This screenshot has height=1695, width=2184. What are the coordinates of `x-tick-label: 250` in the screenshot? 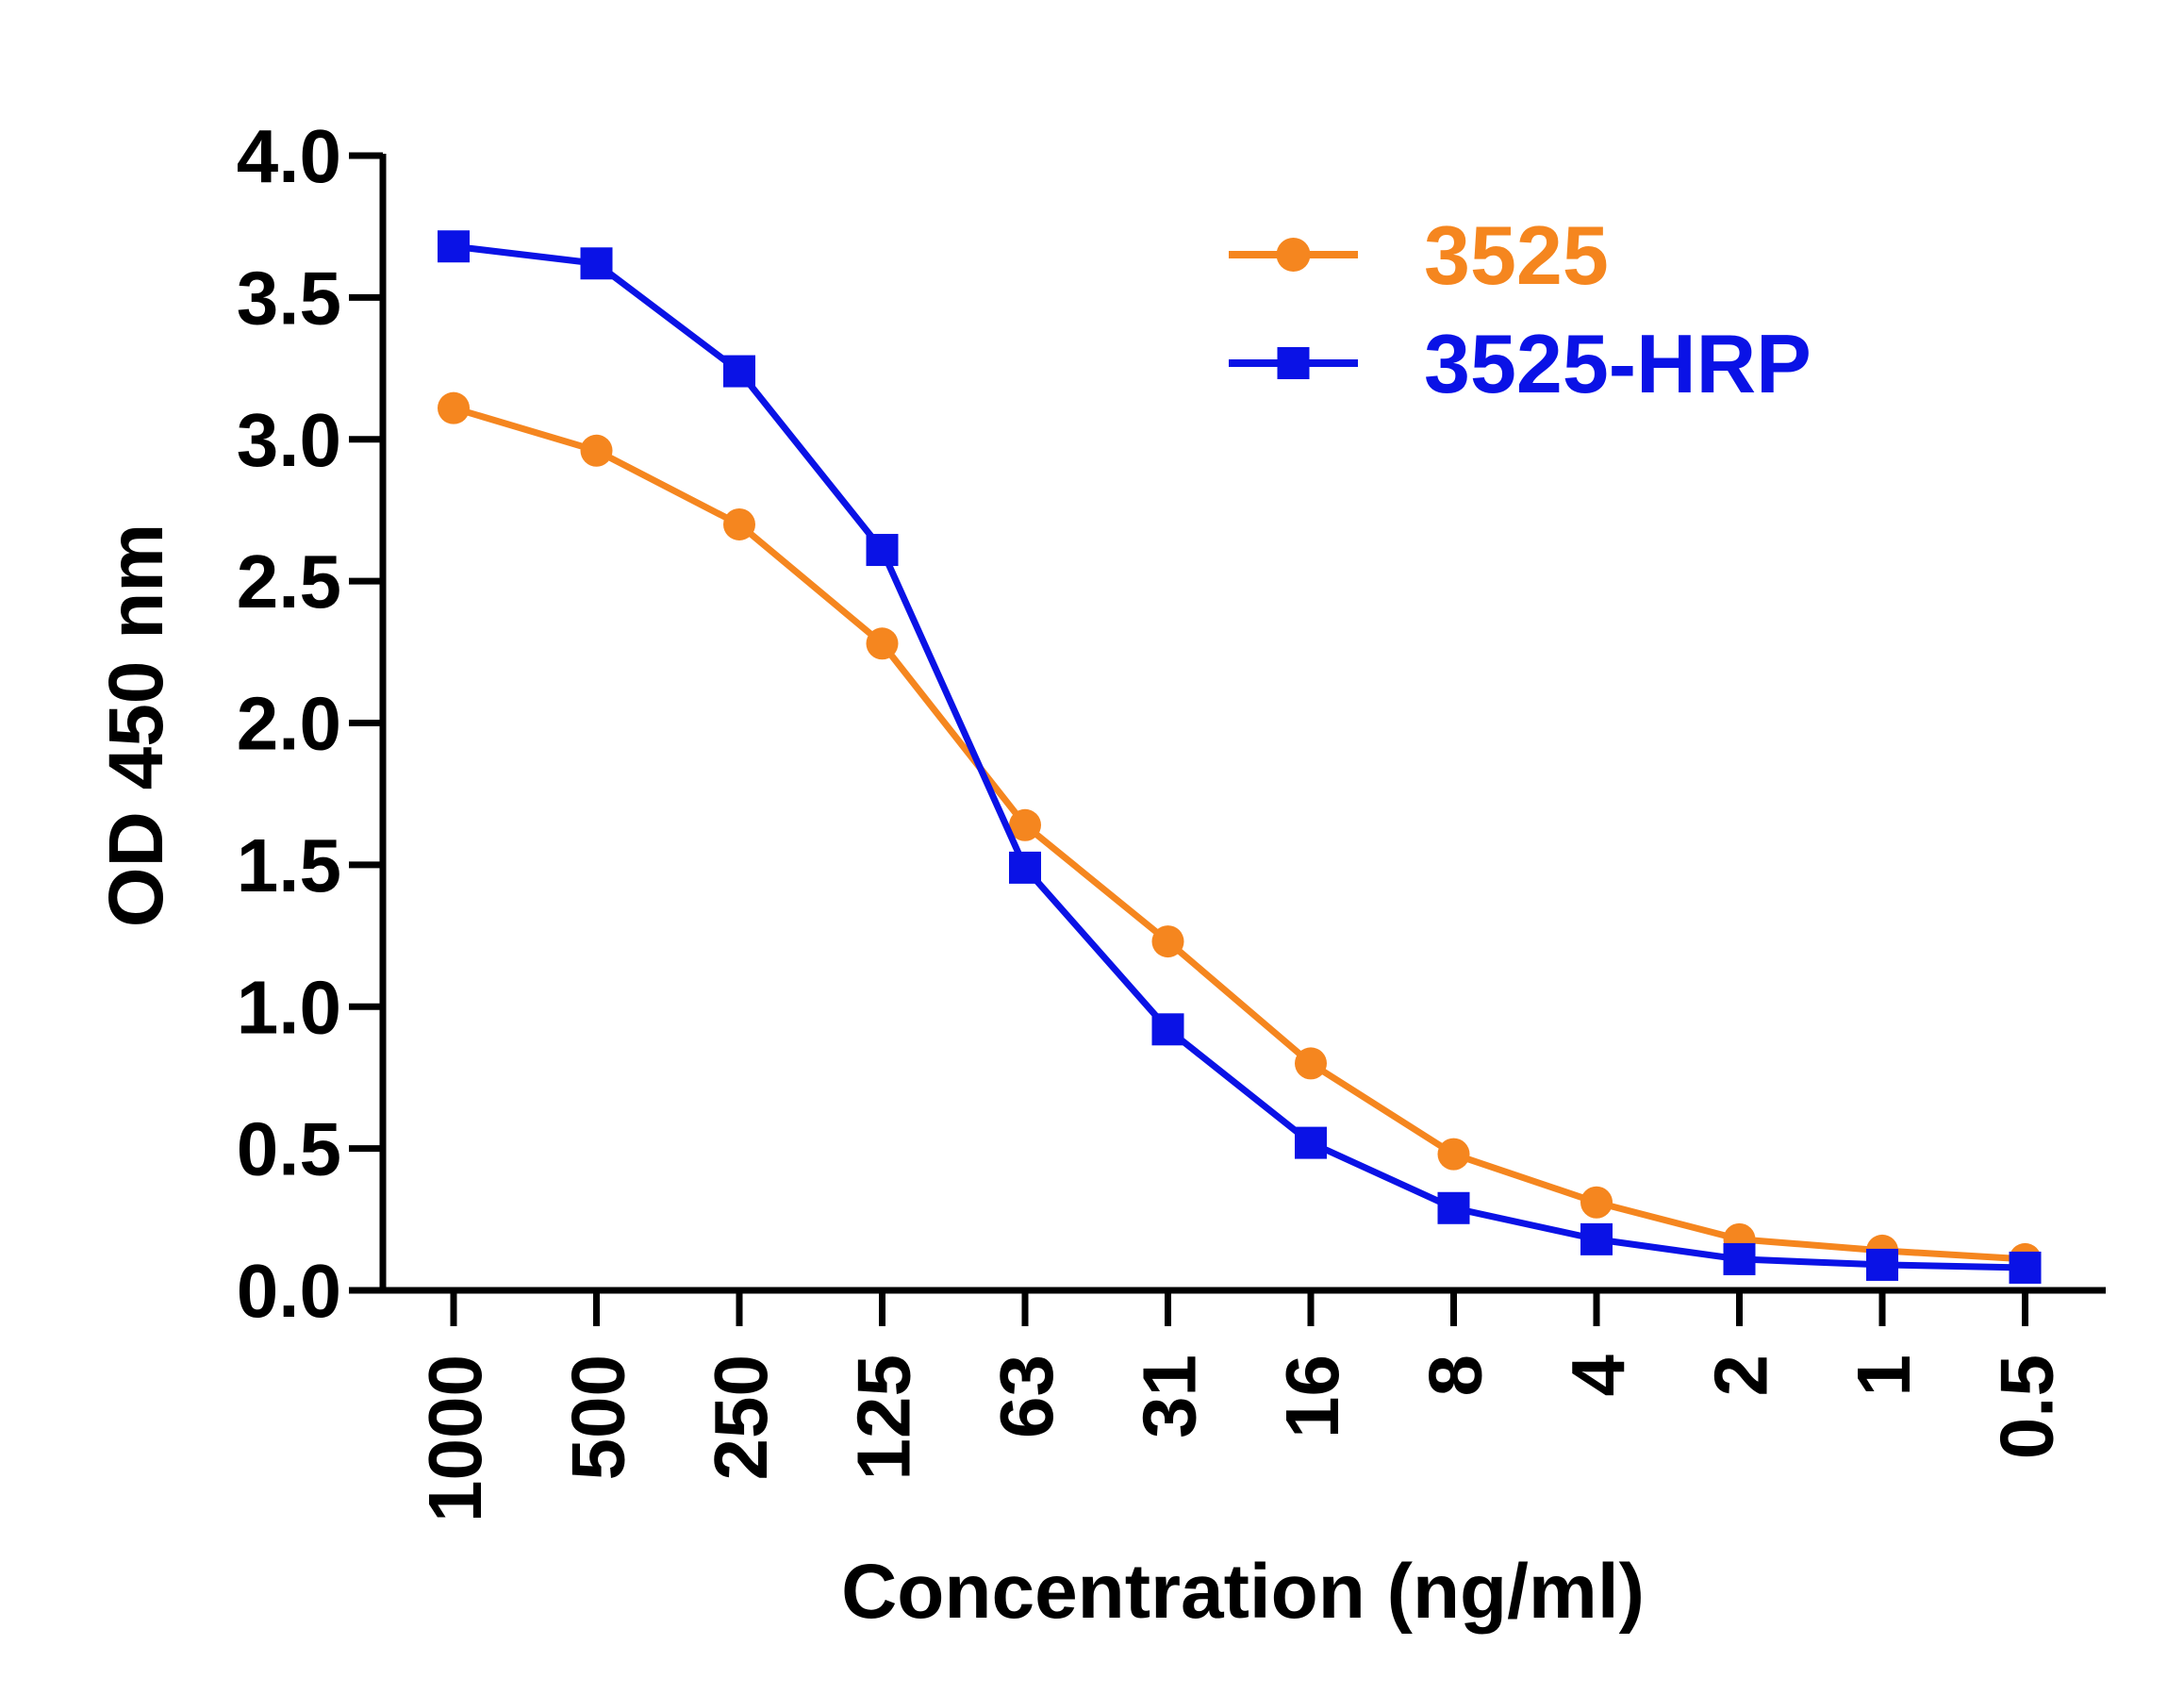 It's located at (741, 1417).